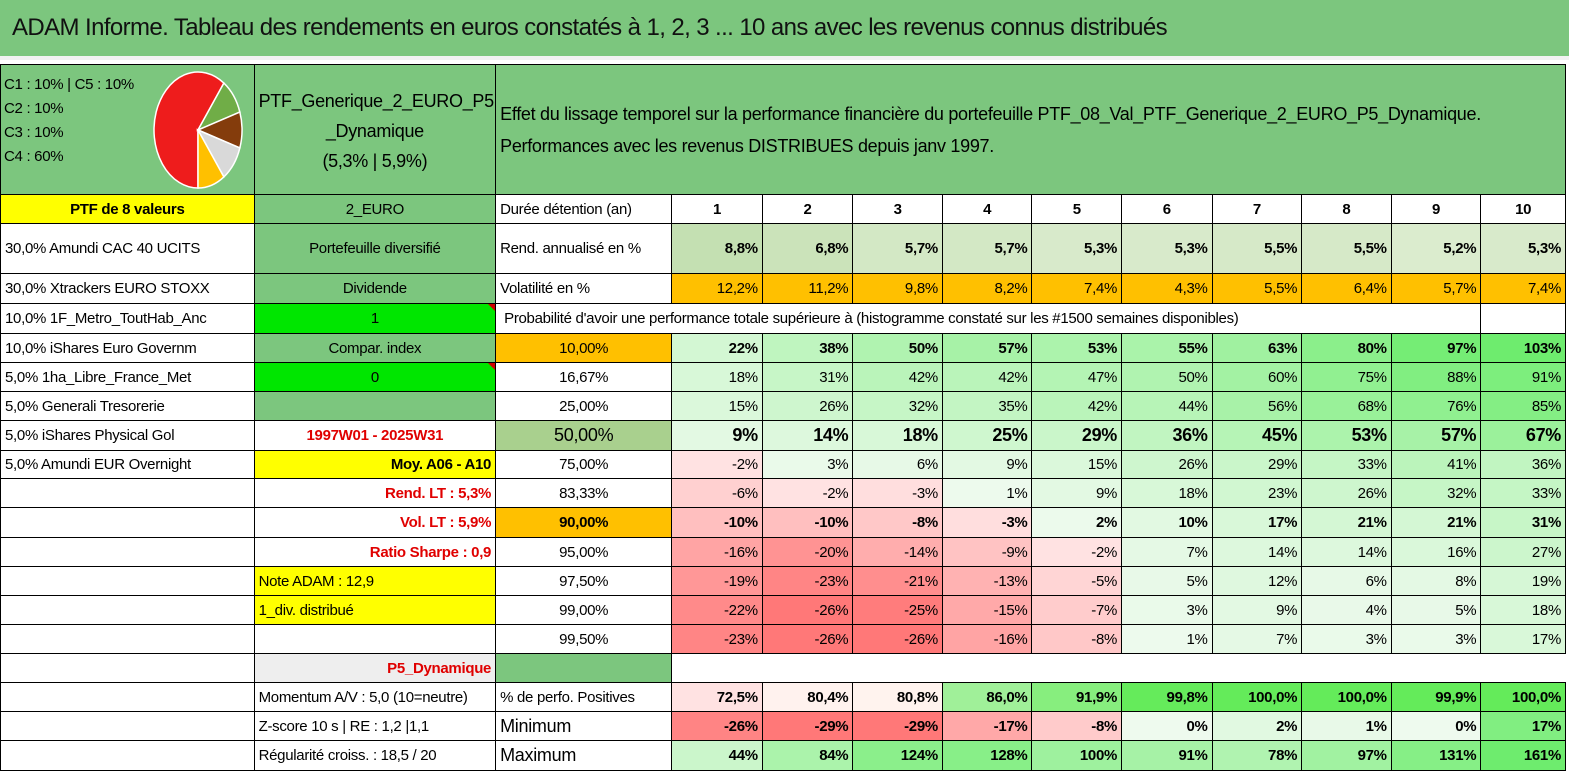 This screenshot has height=782, width=1569. I want to click on maximum-value: 100%, so click(1077, 755).